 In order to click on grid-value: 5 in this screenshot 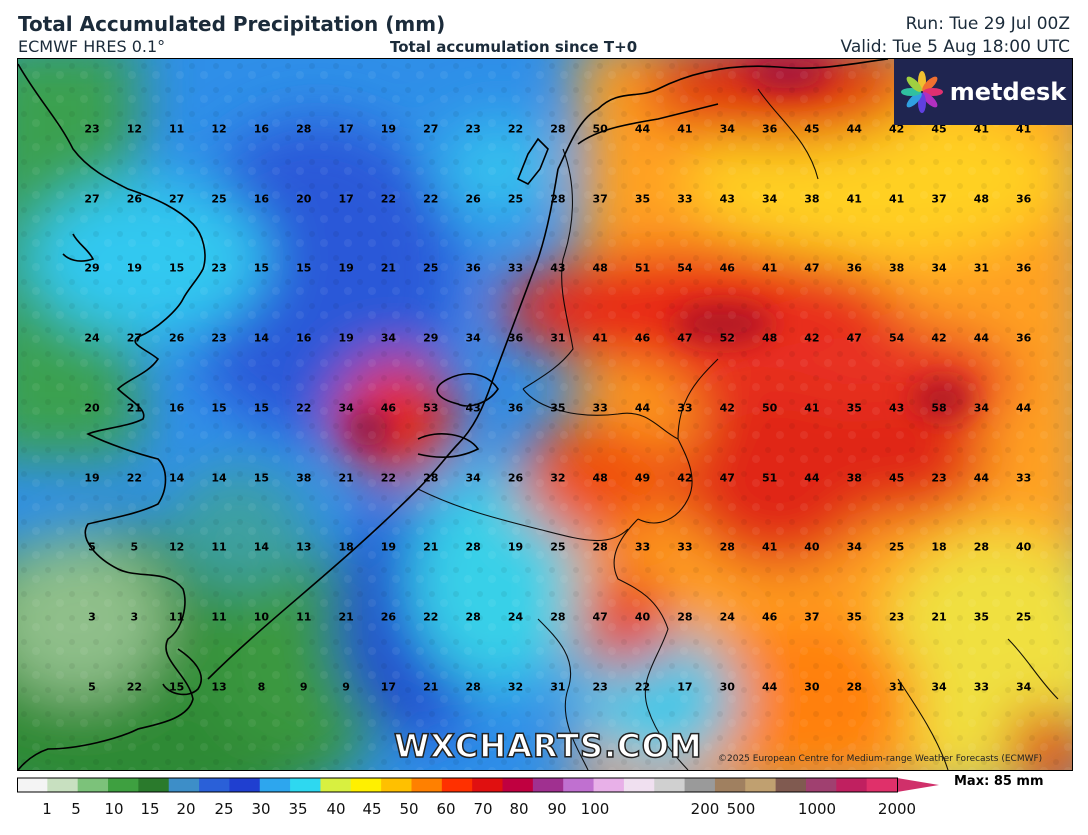, I will do `click(92, 547)`.